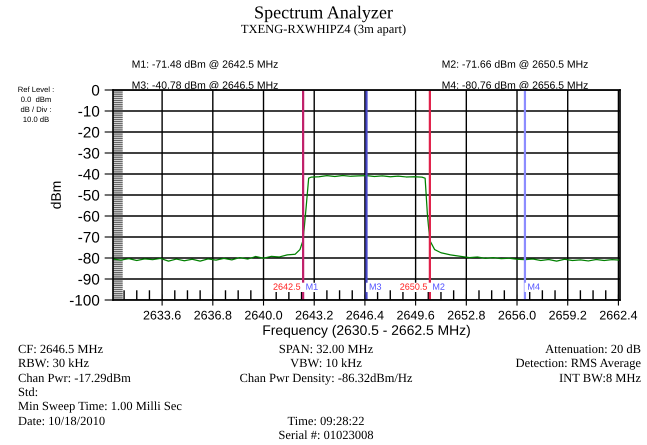 This screenshot has height=445, width=647. What do you see at coordinates (324, 14) in the screenshot?
I see `chart-title: Spectrum Analyzer` at bounding box center [324, 14].